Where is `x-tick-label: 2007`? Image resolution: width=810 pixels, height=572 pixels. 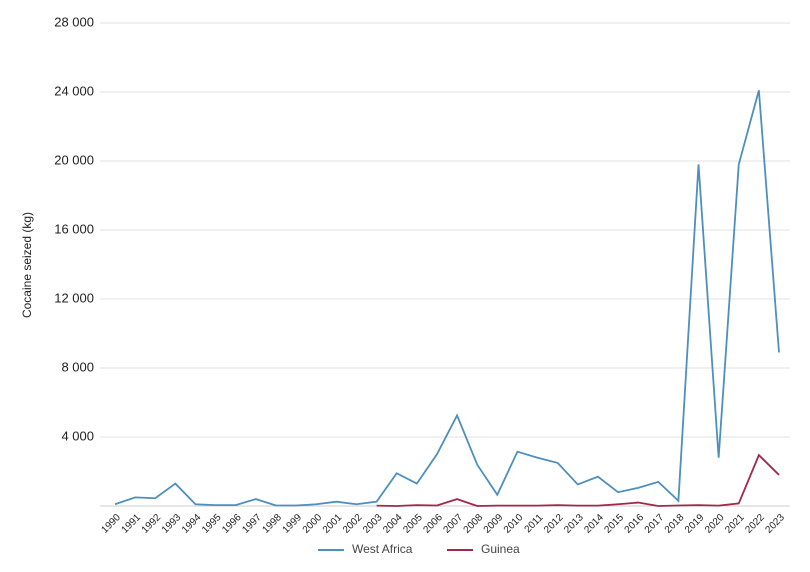 x-tick-label: 2007 is located at coordinates (454, 524).